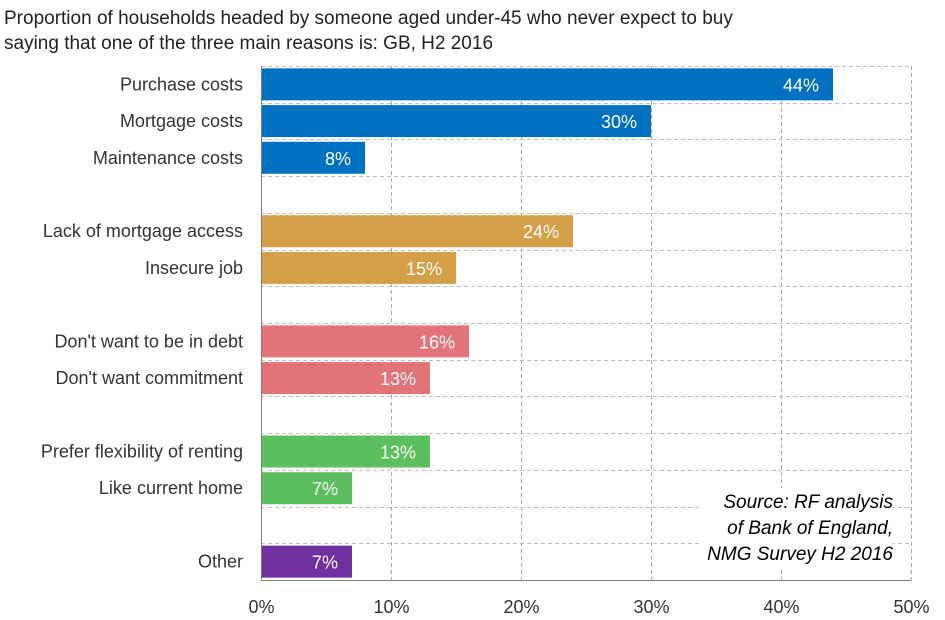  Describe the element at coordinates (181, 84) in the screenshot. I see `category-label: Purchase costs` at that location.